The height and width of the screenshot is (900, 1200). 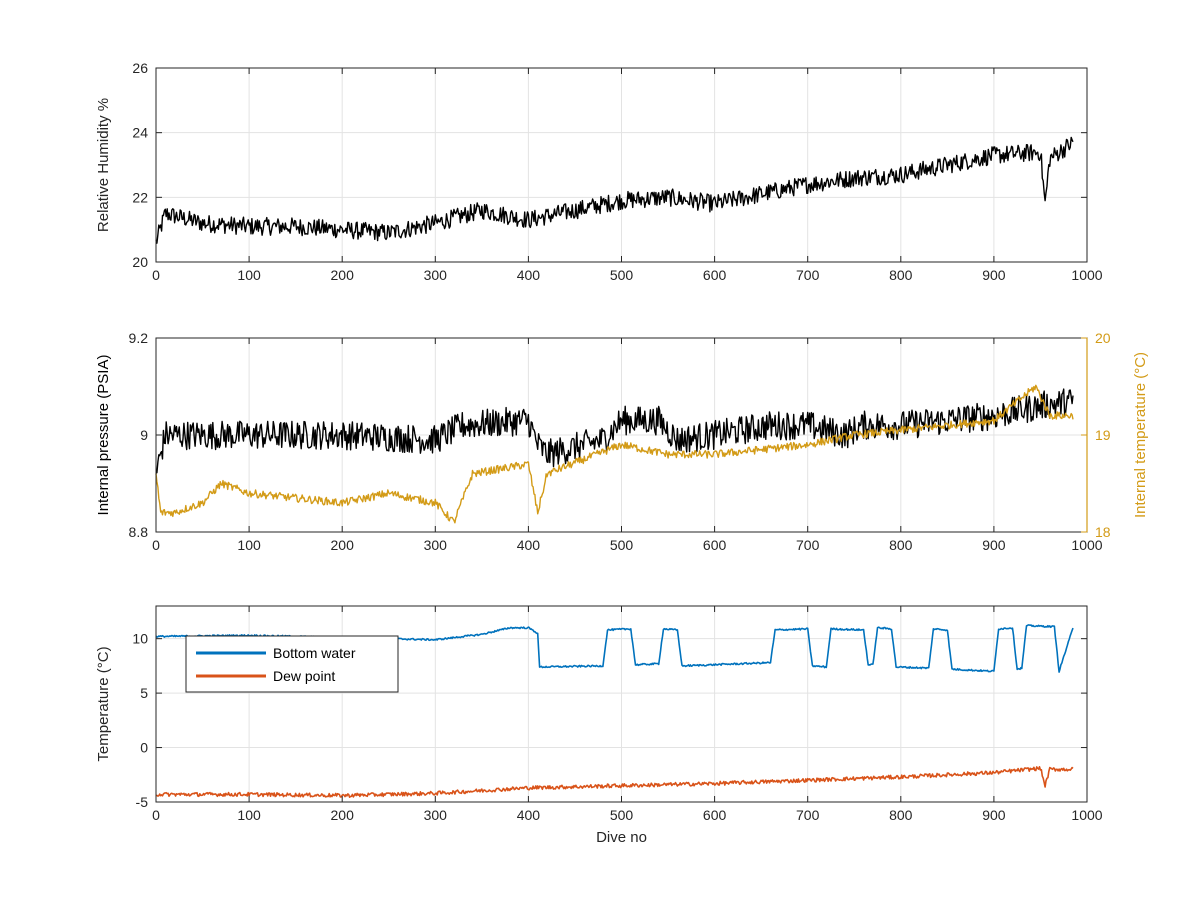 I want to click on series-line-dew-point, so click(x=614, y=782).